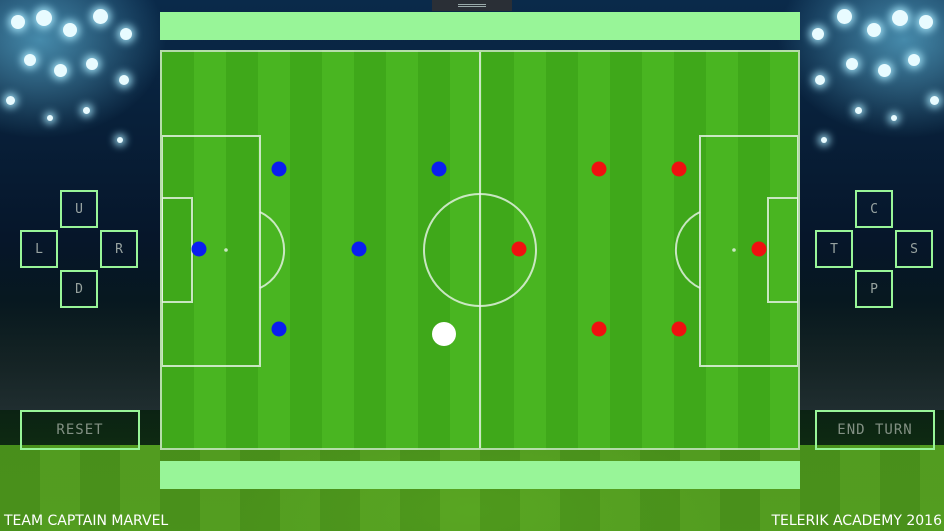  What do you see at coordinates (86, 521) in the screenshot?
I see `team-name: TEAM CAPTAIN MARVEL` at bounding box center [86, 521].